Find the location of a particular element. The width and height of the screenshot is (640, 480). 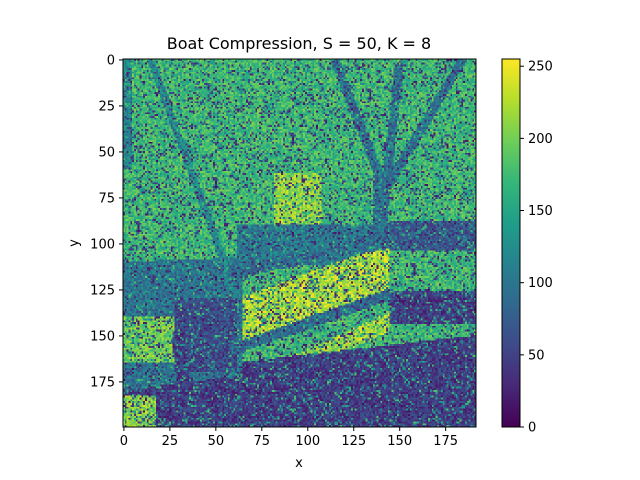

y-tick-label: 25 is located at coordinates (106, 106).